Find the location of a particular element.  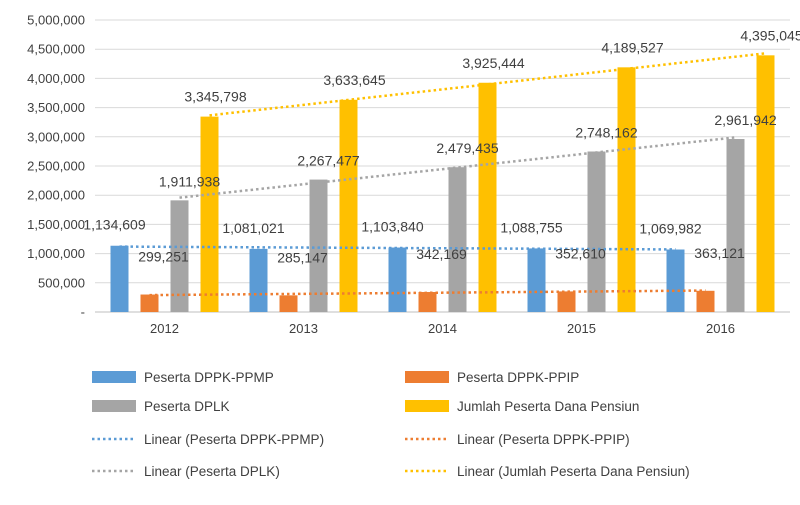

y-tick-label: 1,000,000 is located at coordinates (56, 253).